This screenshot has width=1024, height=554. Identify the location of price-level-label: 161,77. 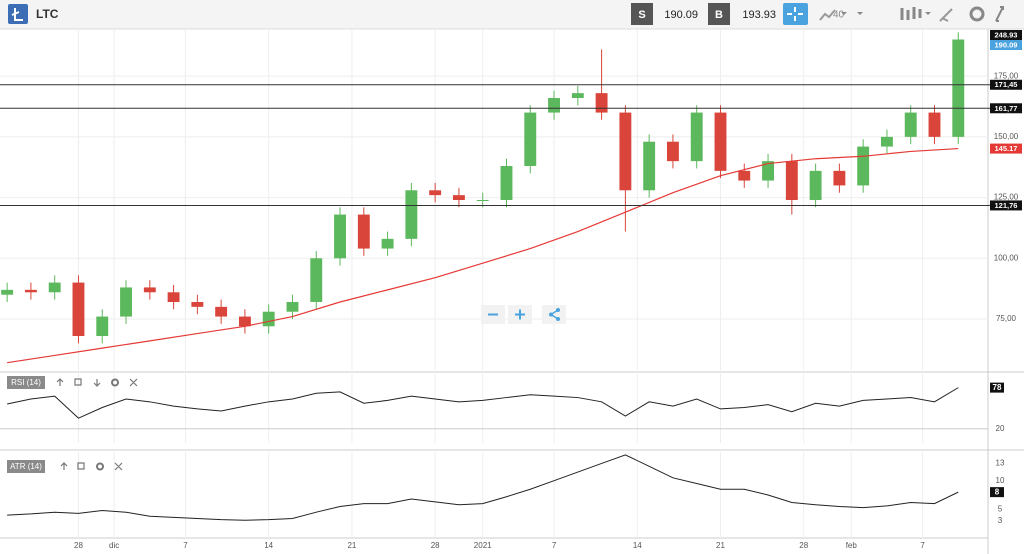
(1006, 108).